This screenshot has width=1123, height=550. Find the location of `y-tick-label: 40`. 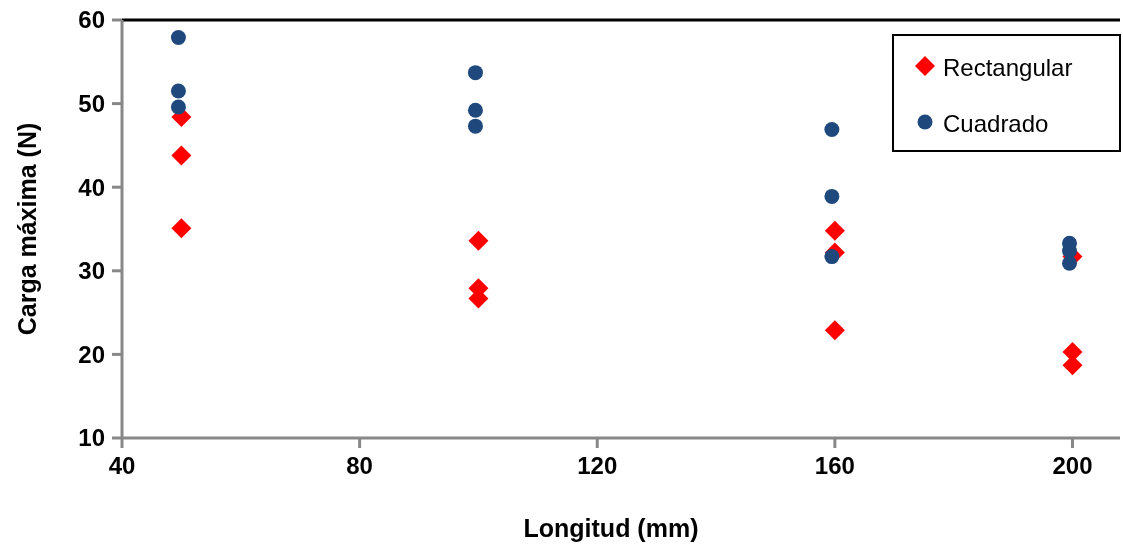

y-tick-label: 40 is located at coordinates (91, 187).